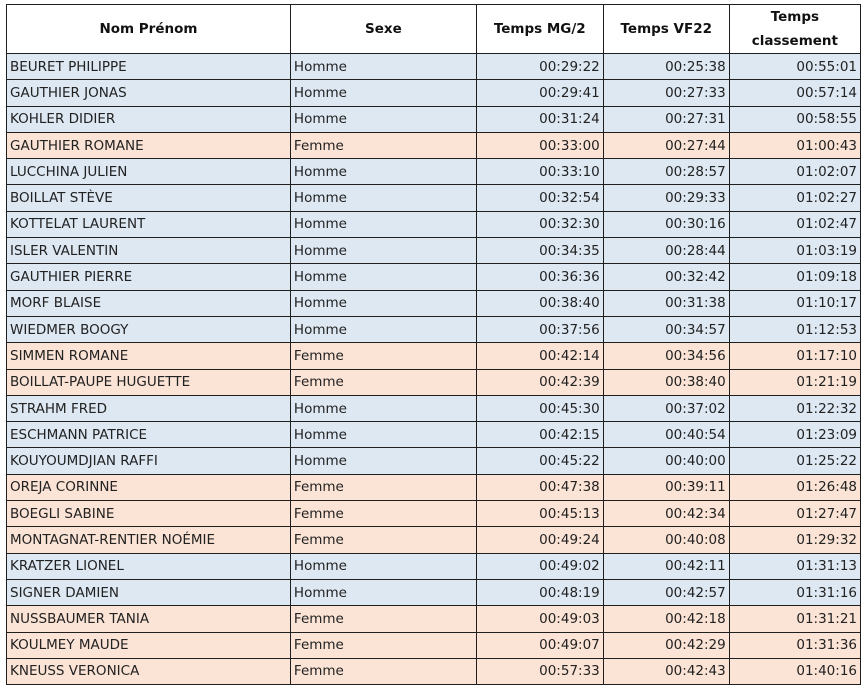 The image size is (861, 696). What do you see at coordinates (539, 251) in the screenshot?
I see `cell-temps-mg2: 00:34:35` at bounding box center [539, 251].